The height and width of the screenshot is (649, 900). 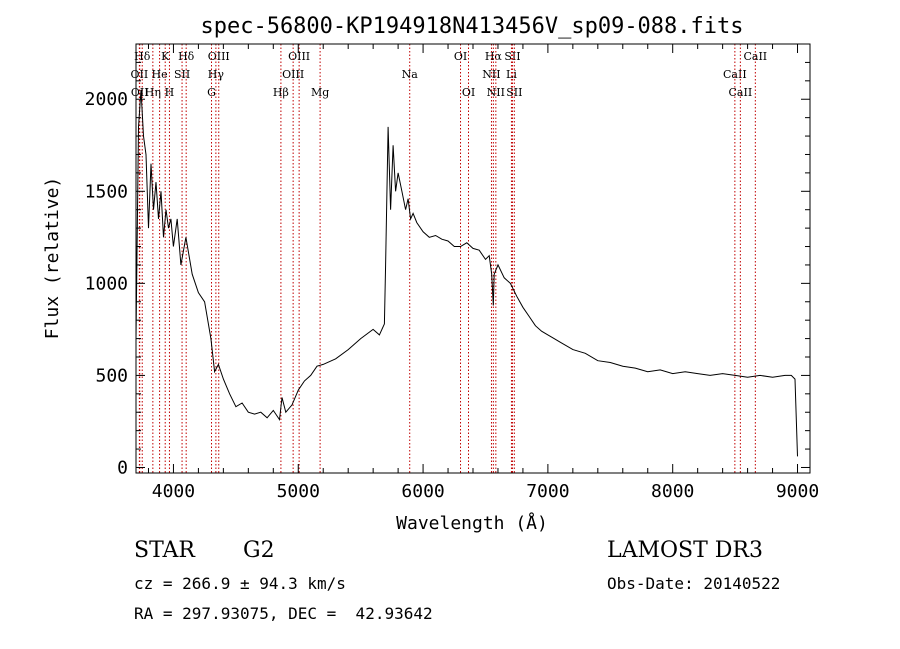 I want to click on x-tick-label: 5000, so click(x=298, y=491).